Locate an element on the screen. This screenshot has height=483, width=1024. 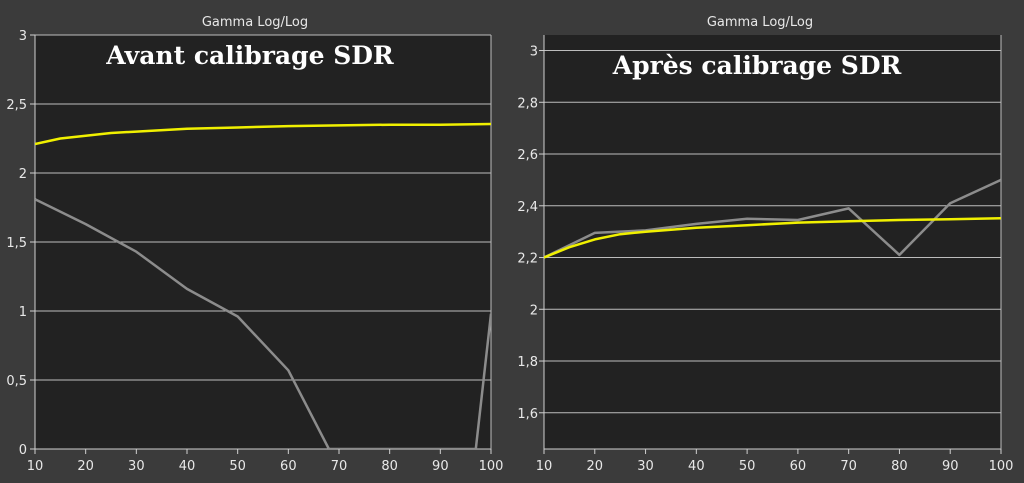
x-tick-label-after: 90 is located at coordinates (950, 466).